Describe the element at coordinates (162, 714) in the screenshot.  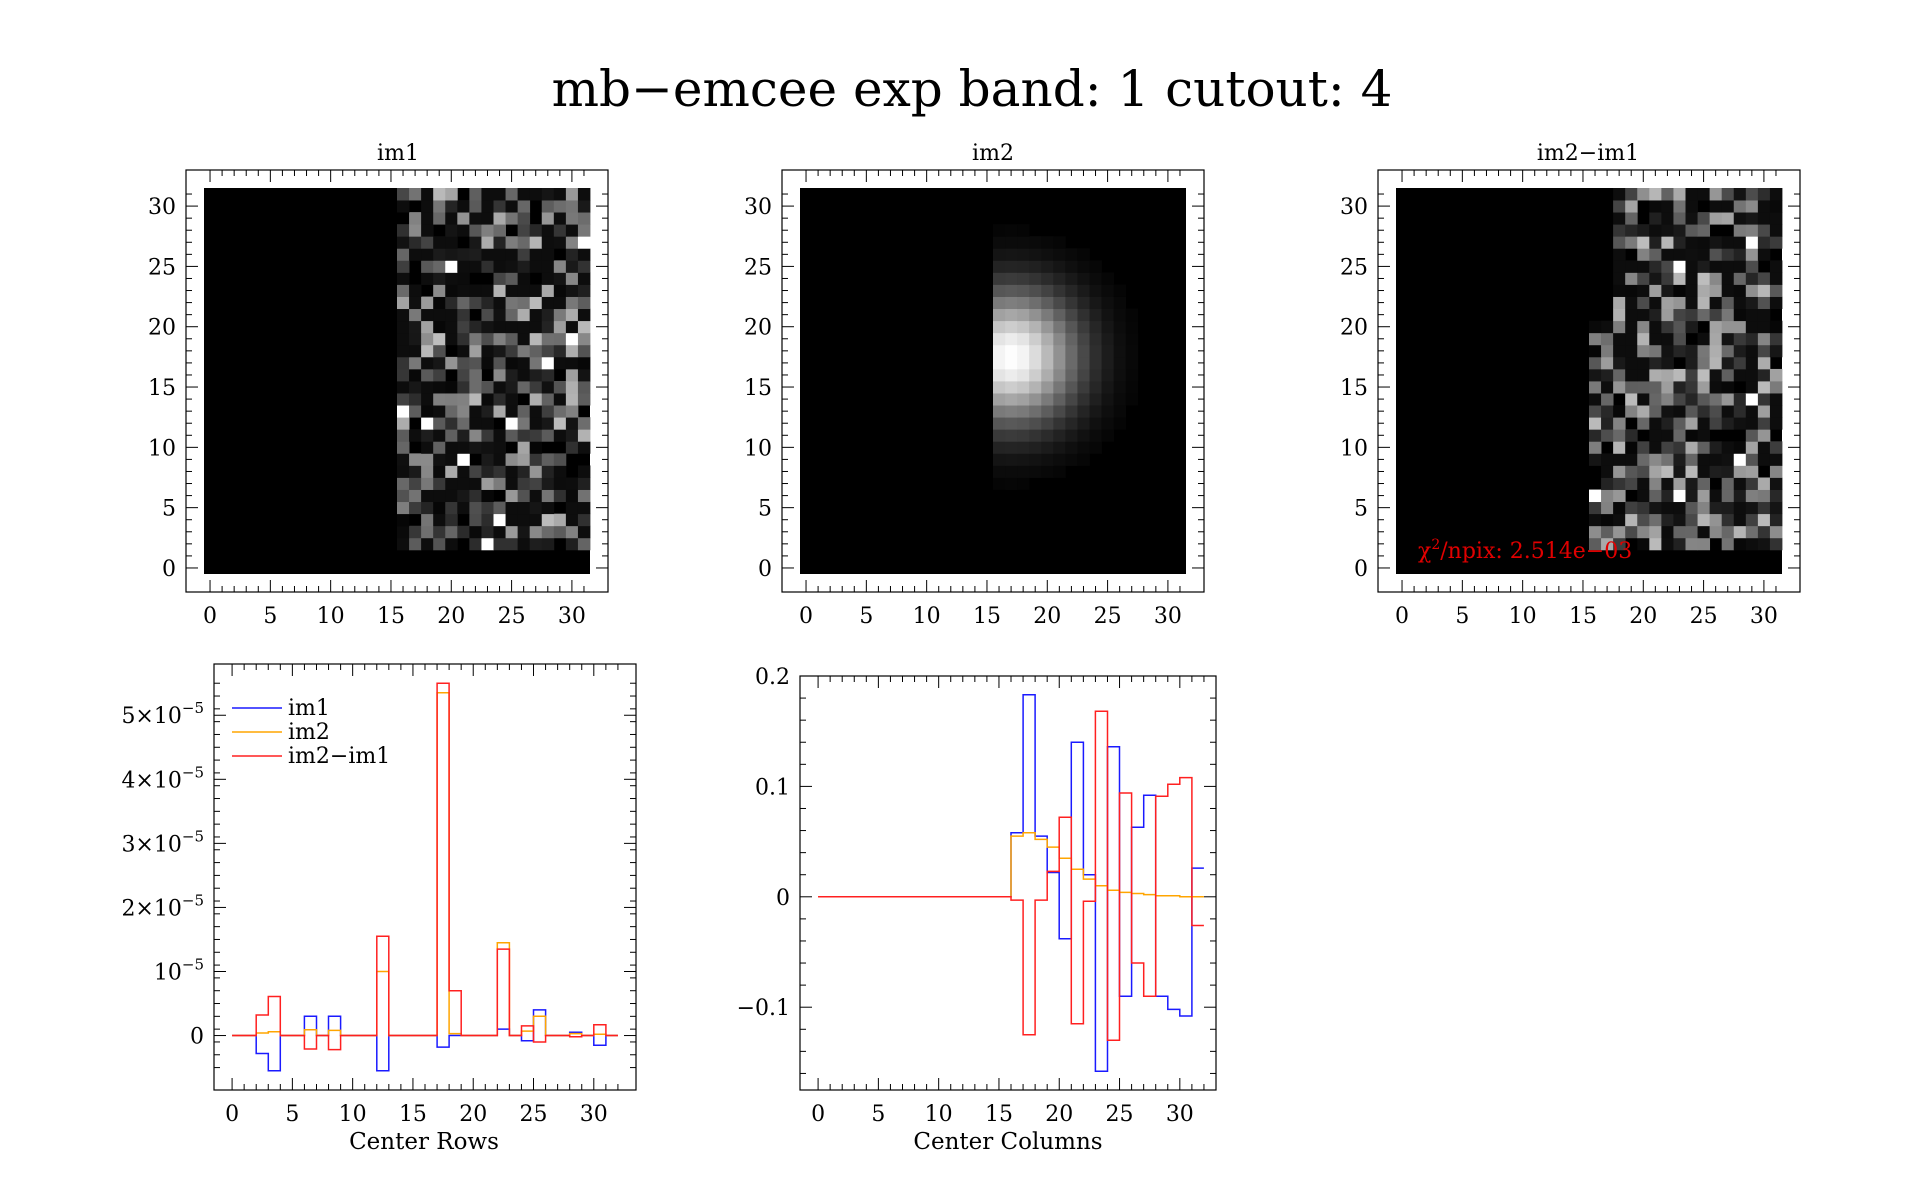
I see `profile-ytick-label: 5×10⁻⁵` at that location.